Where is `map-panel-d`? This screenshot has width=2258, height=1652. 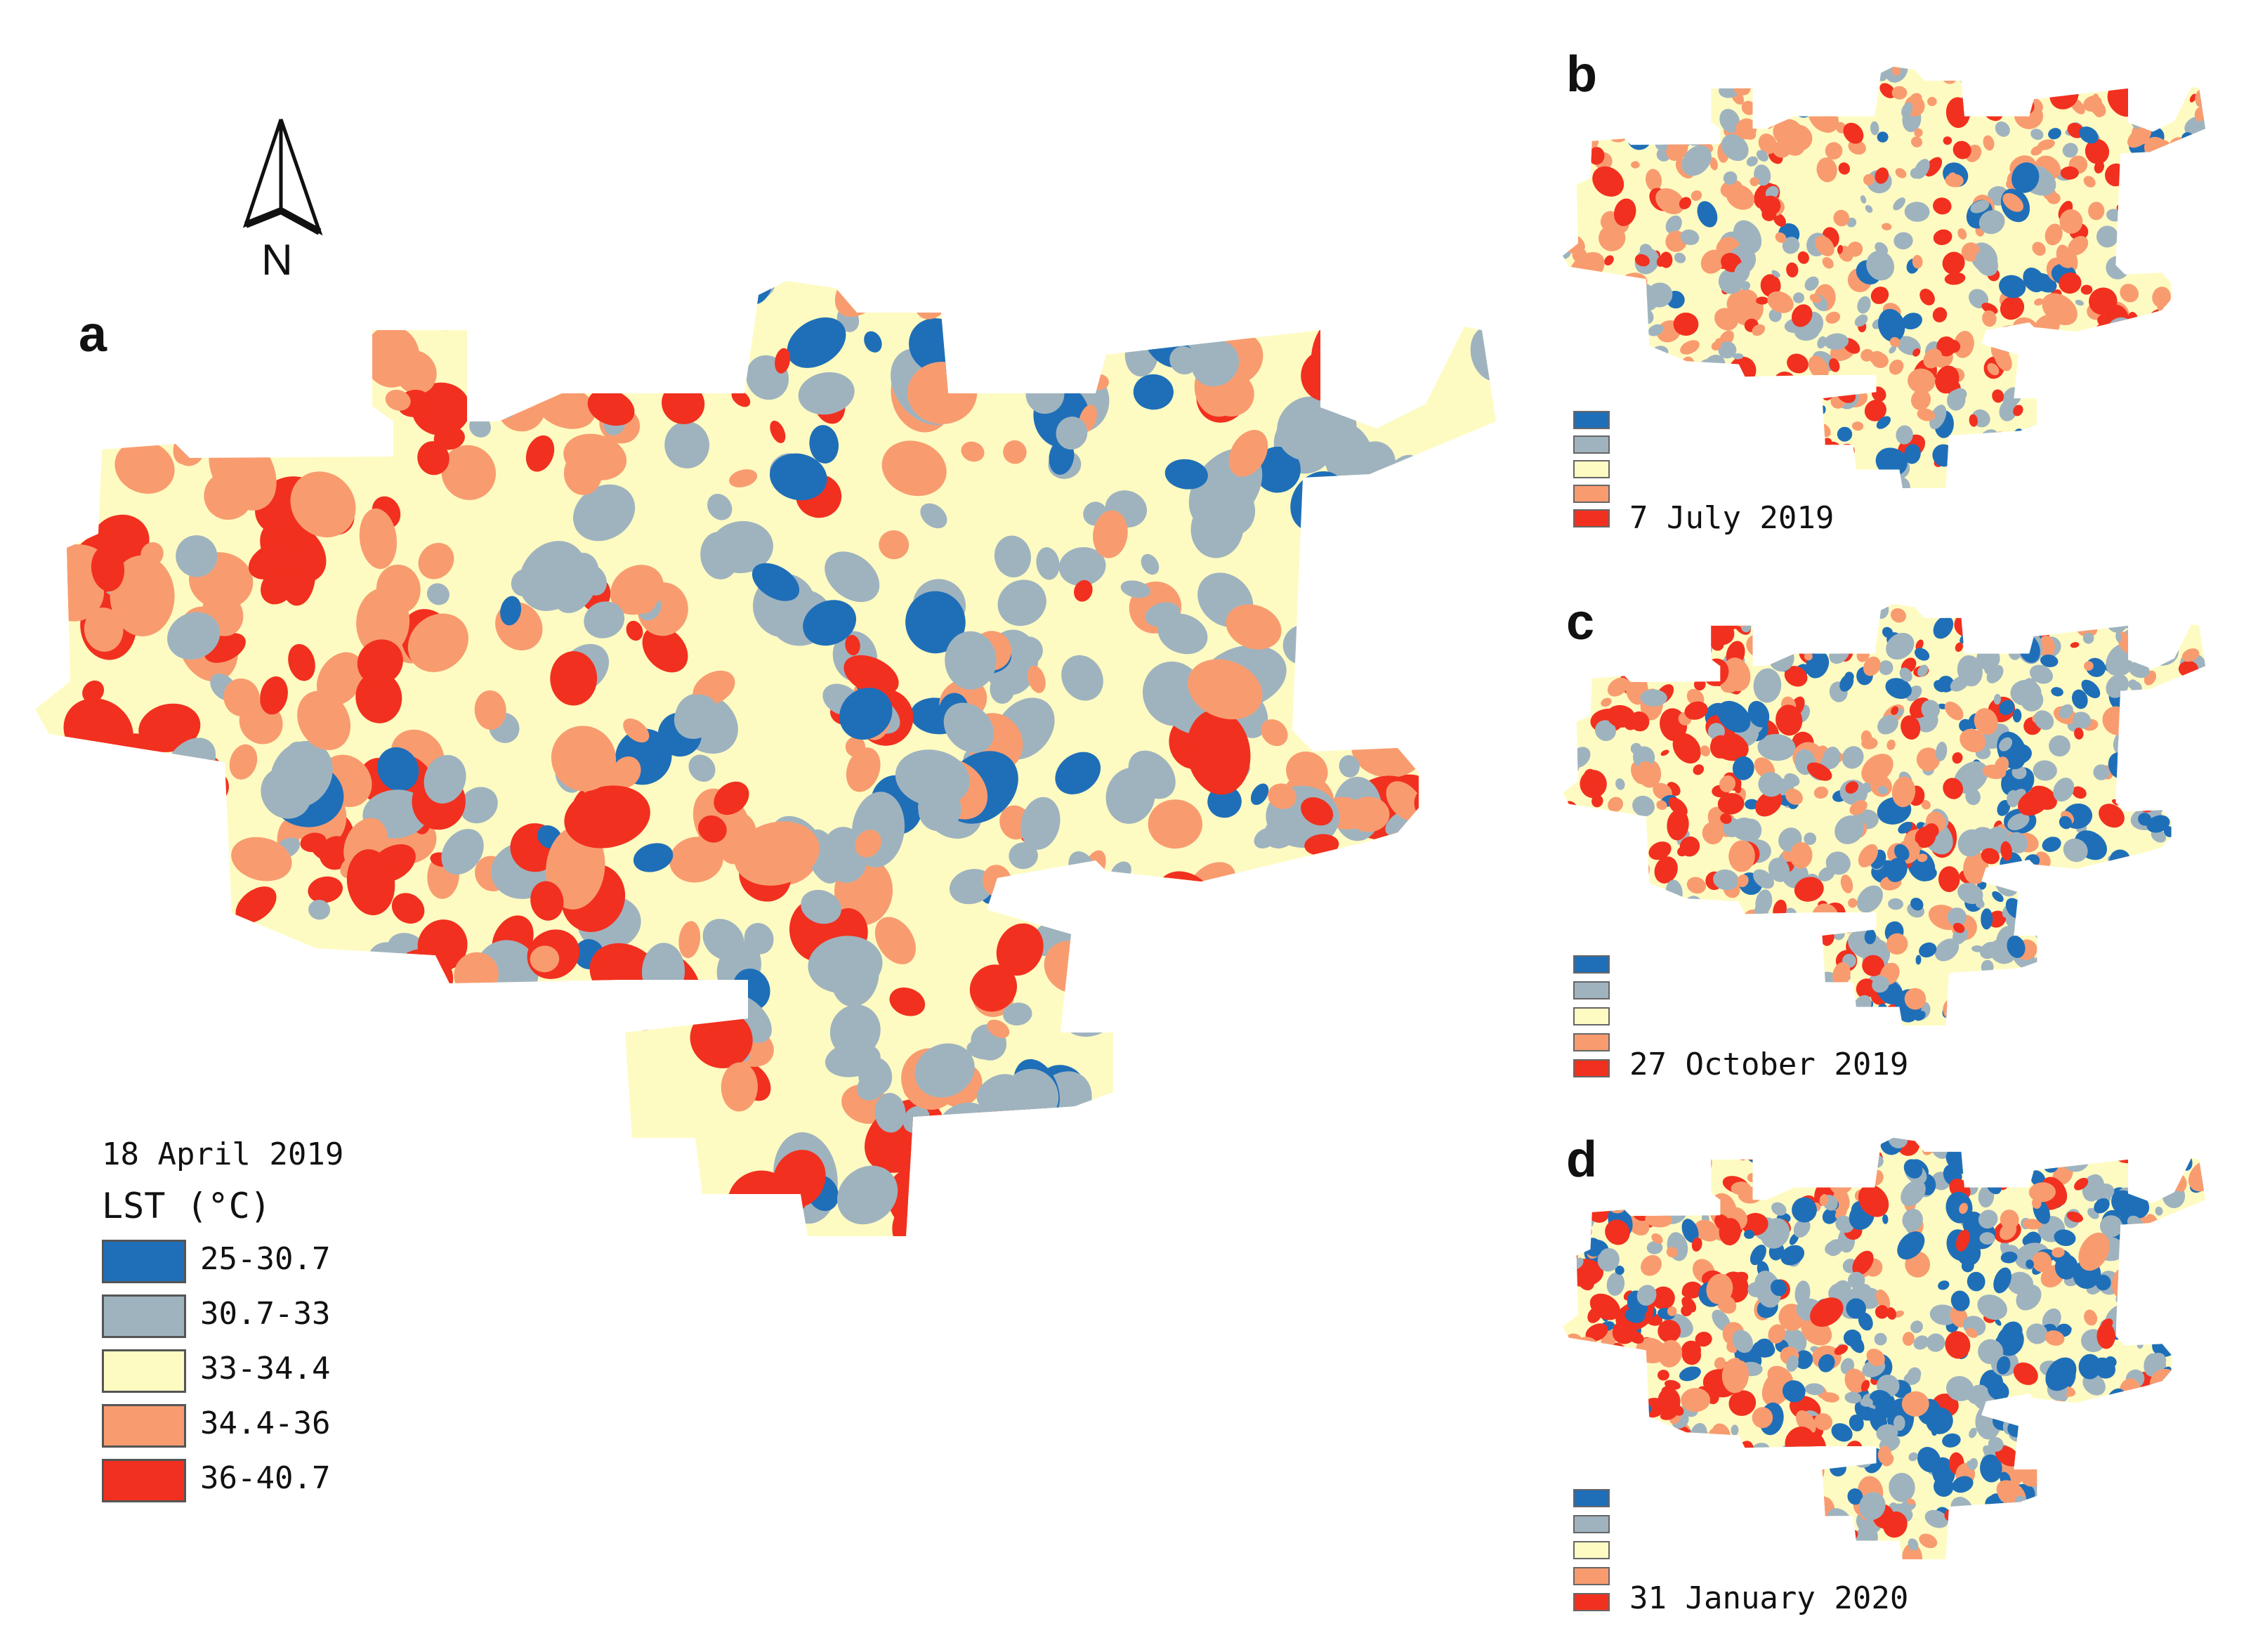
map-panel-d is located at coordinates (1884, 1348).